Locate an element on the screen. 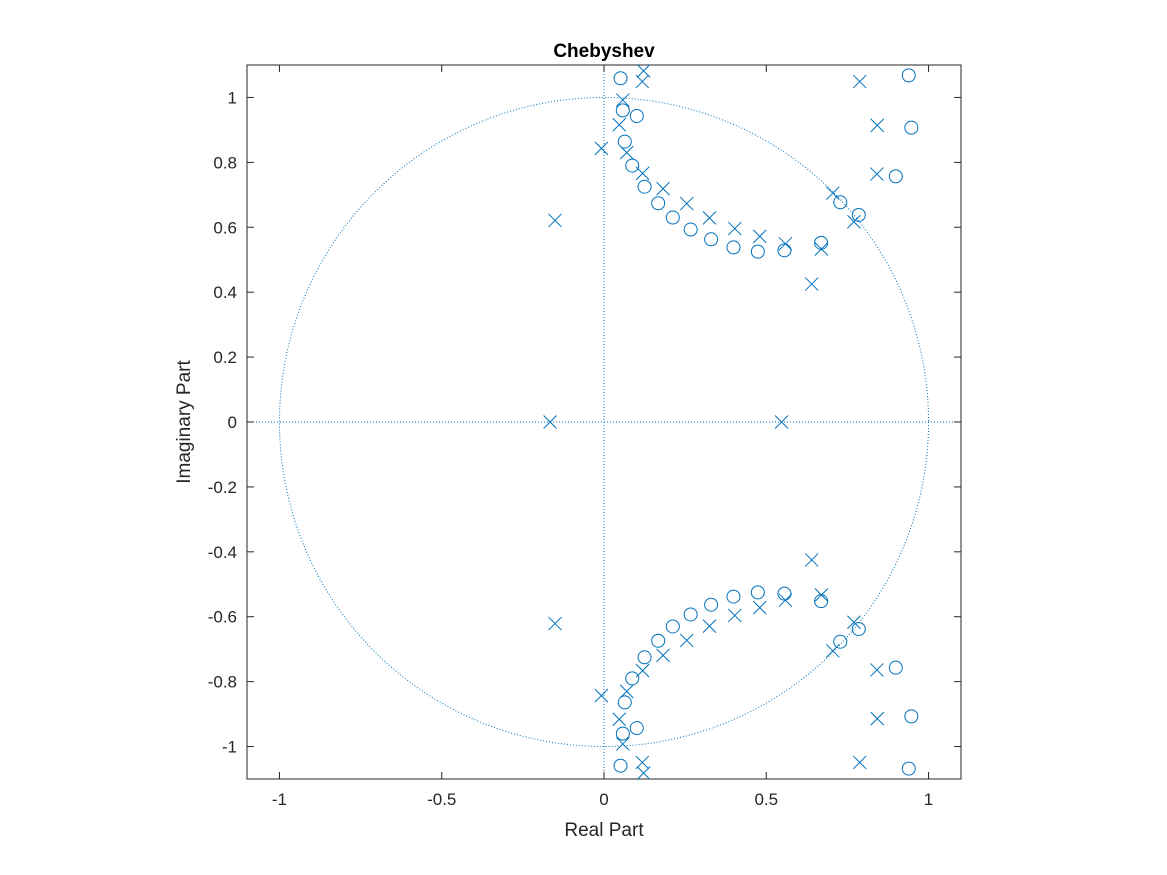 The height and width of the screenshot is (875, 1167). y-tick-label: -0.4 is located at coordinates (222, 552).